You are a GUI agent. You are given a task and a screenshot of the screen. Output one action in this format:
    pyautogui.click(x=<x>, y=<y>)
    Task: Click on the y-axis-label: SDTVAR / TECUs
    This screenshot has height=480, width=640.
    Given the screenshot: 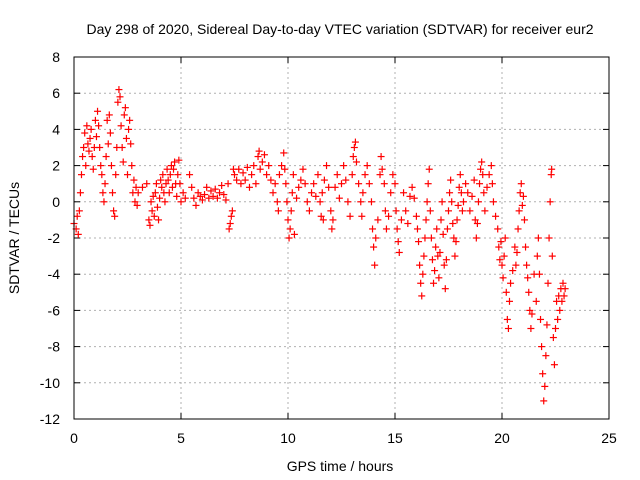 What is the action you would take?
    pyautogui.click(x=14, y=238)
    